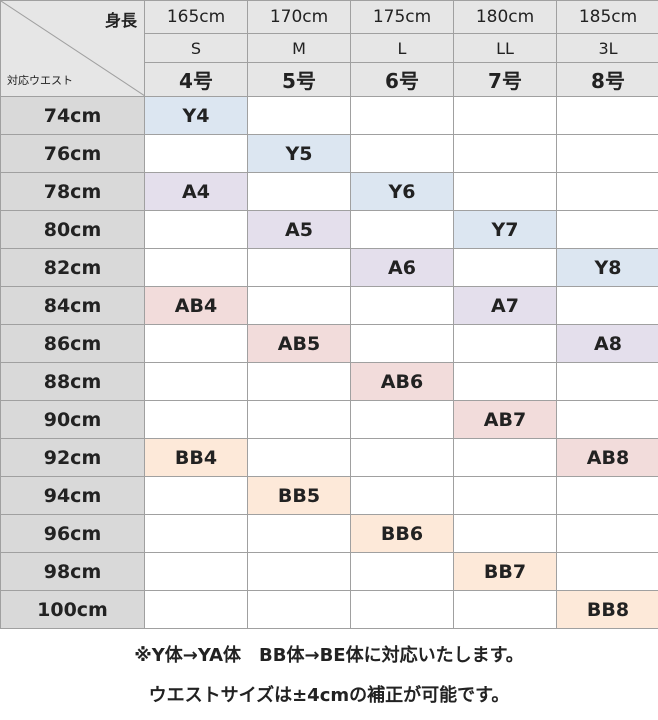  What do you see at coordinates (329, 381) in the screenshot?
I see `table-row: 88cm AB6` at bounding box center [329, 381].